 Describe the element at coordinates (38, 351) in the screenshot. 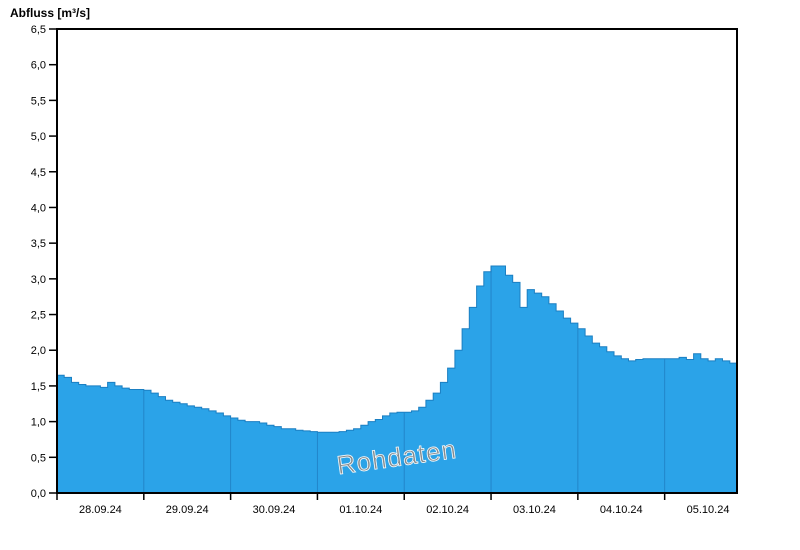

I see `y-axis-label: 2,0` at that location.